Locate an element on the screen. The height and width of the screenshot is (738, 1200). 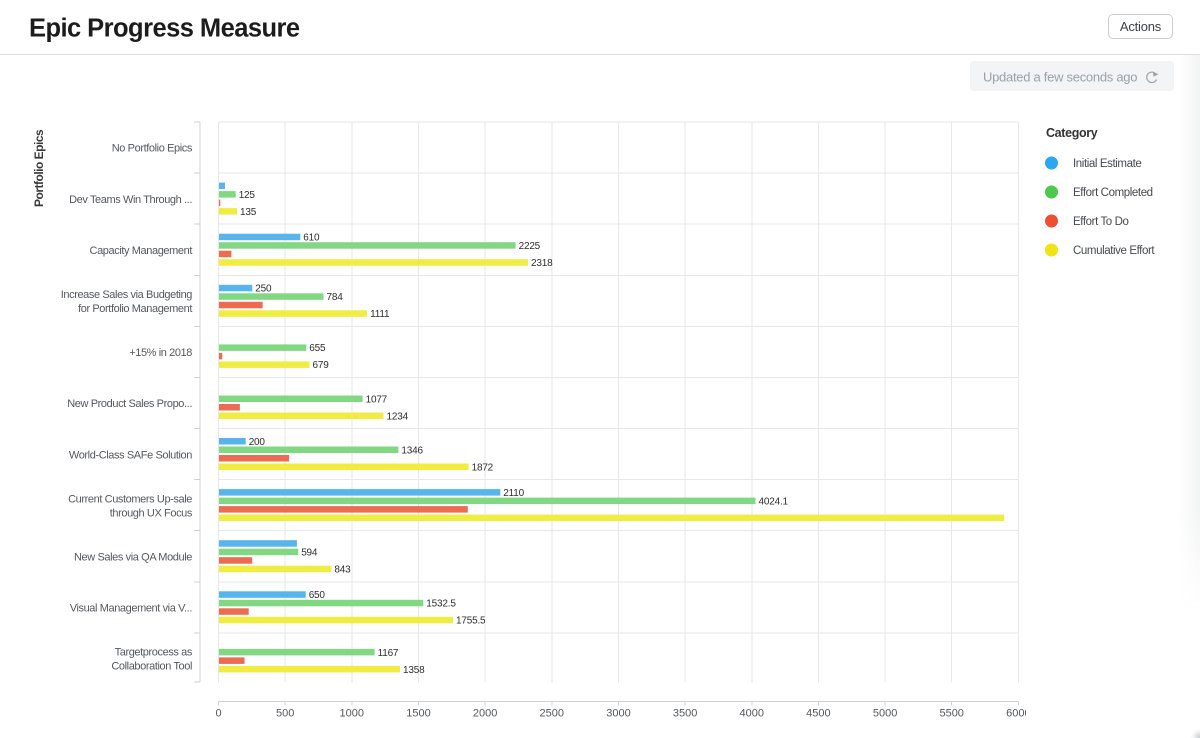
svg-text: 4024.1 is located at coordinates (774, 502).